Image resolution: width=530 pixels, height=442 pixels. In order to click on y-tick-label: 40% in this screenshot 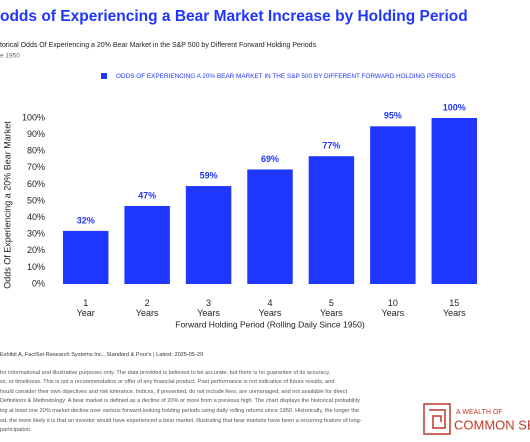, I will do `click(36, 217)`.